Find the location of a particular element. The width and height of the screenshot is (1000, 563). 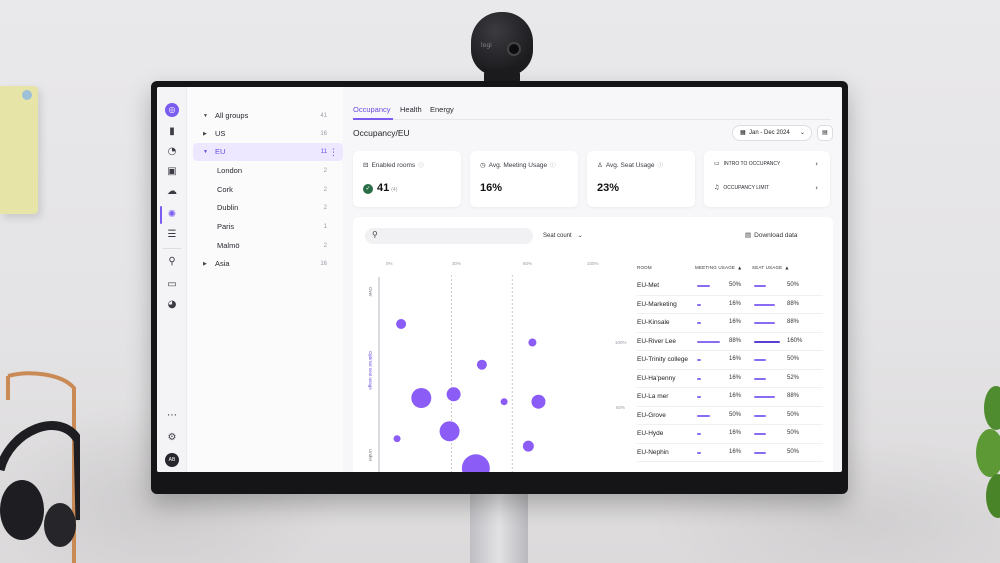

table-row: EU-Met 50% 50% is located at coordinates (730, 286).